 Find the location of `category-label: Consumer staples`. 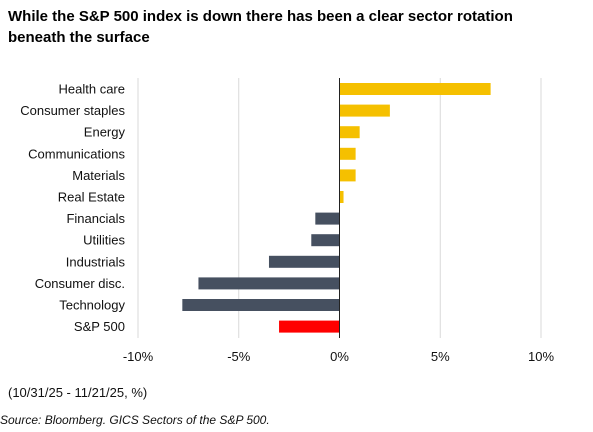

category-label: Consumer staples is located at coordinates (72, 110).